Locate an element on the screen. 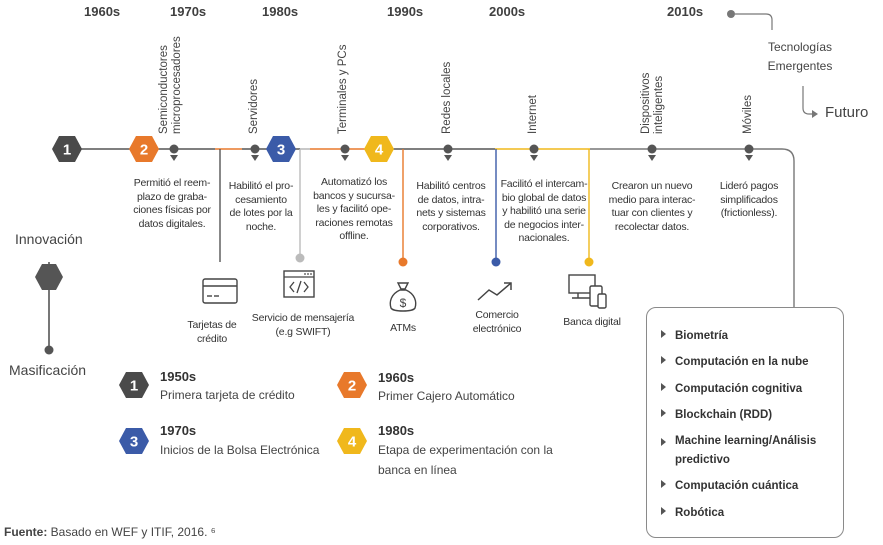 The width and height of the screenshot is (883, 545). label-semiconductores: Semiconductores microprocesadores is located at coordinates (170, 85).